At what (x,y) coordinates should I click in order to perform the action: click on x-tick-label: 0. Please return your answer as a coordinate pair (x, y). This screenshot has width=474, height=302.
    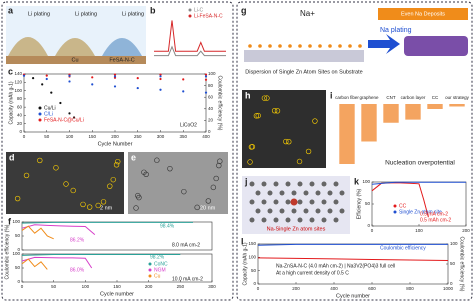
    Looking at the image, I should click on (24, 136).